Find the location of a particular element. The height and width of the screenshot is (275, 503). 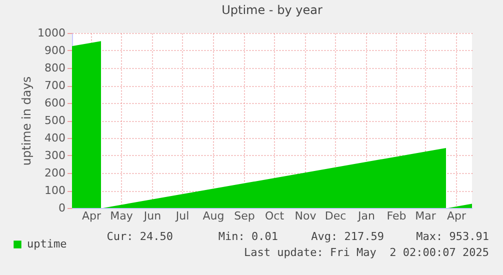

y-tick-label: 100 is located at coordinates (55, 190).